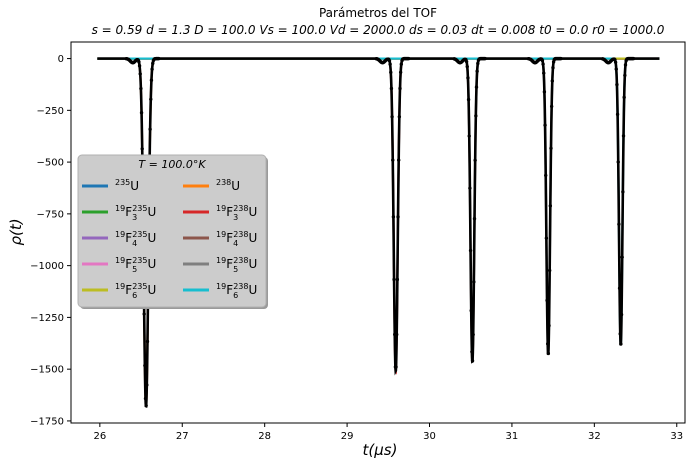 Image resolution: width=691 pixels, height=466 pixels. Describe the element at coordinates (127, 185) in the screenshot. I see `legend-entry-label: 235U` at that location.